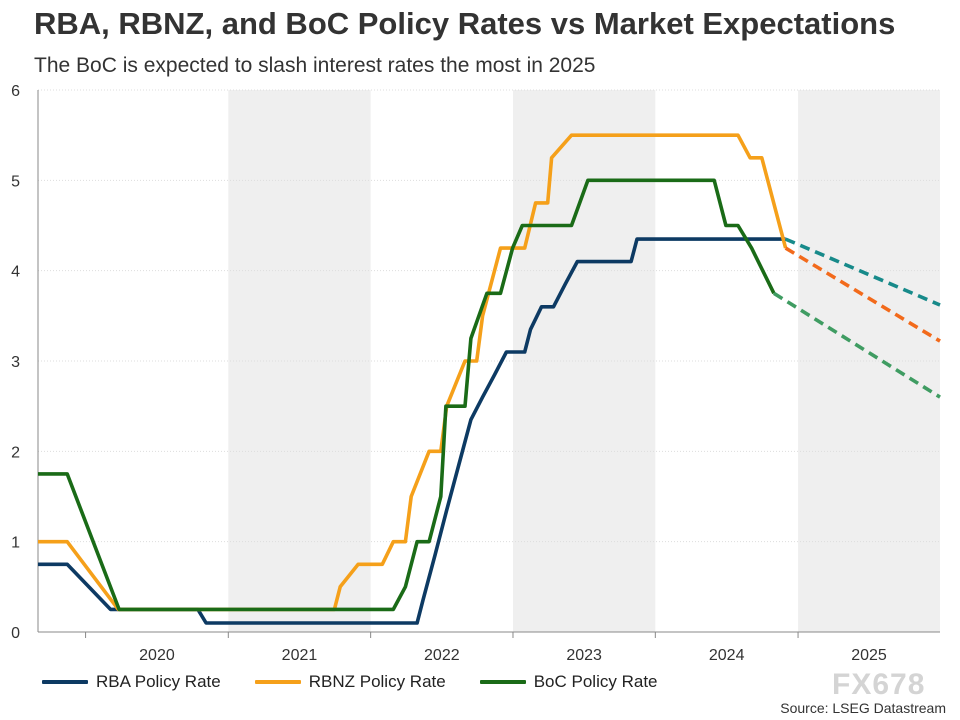 Image resolution: width=960 pixels, height=720 pixels. I want to click on legend-label-rba: RBA Policy Rate, so click(158, 681).